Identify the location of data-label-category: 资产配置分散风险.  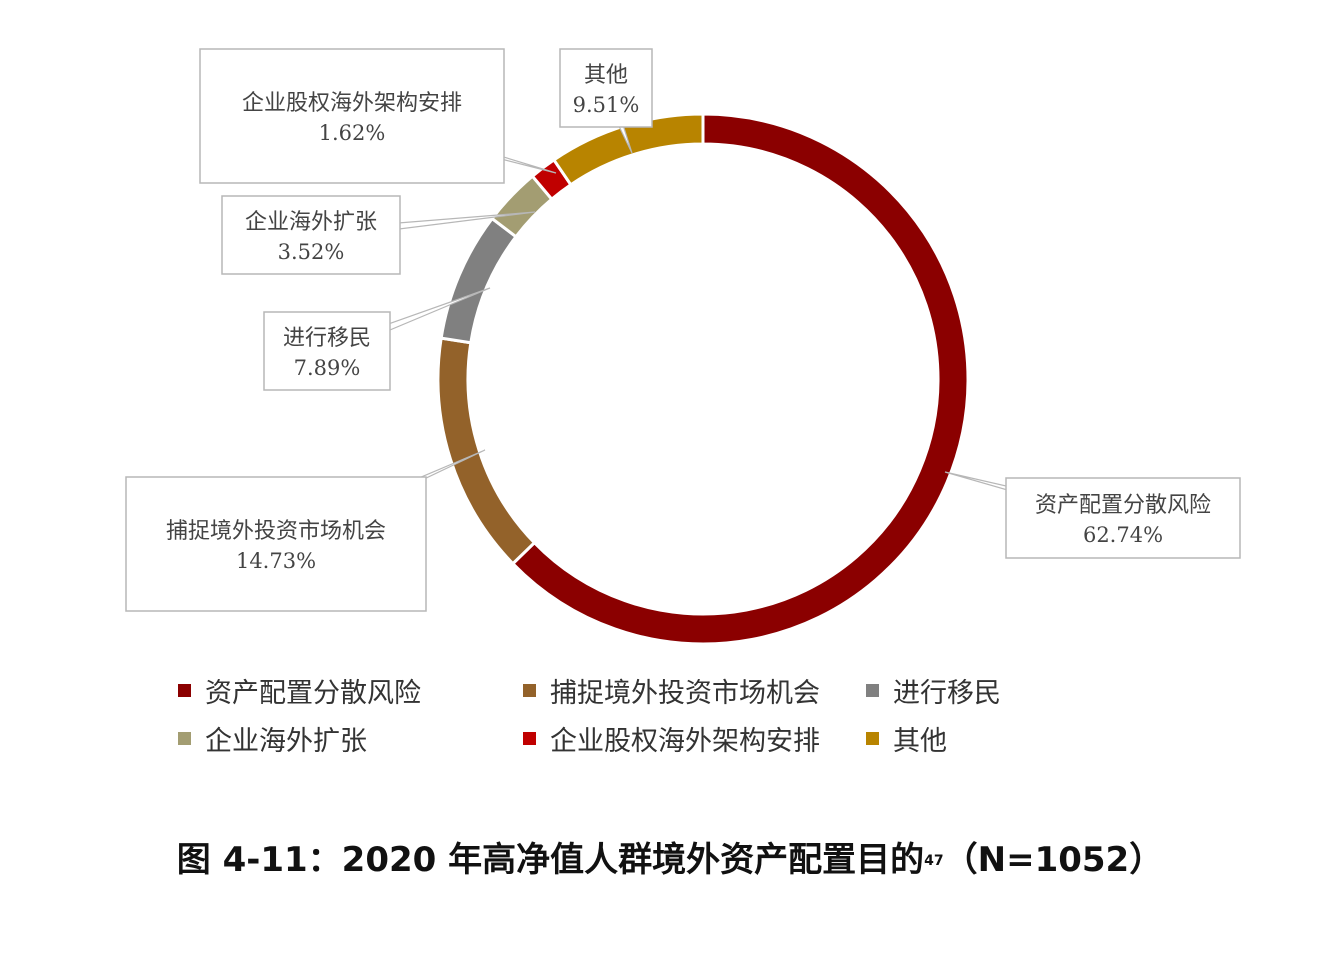
(1123, 505).